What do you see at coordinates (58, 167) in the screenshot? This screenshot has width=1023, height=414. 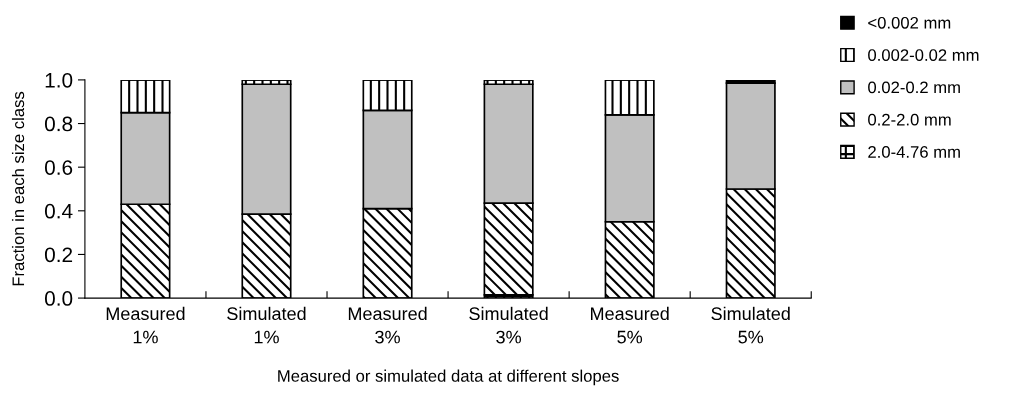 I see `y-tick-label: 0.6` at bounding box center [58, 167].